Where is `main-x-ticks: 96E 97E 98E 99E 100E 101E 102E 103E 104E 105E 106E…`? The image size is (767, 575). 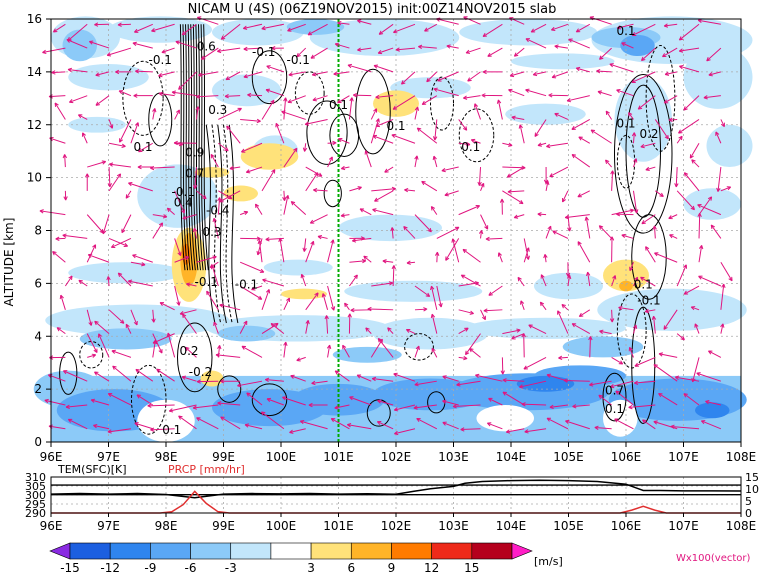
main-x-ticks: 96E 97E 98E 99E 100E 101E 102E 103E 104E 105E 106E… is located at coordinates (398, 453).